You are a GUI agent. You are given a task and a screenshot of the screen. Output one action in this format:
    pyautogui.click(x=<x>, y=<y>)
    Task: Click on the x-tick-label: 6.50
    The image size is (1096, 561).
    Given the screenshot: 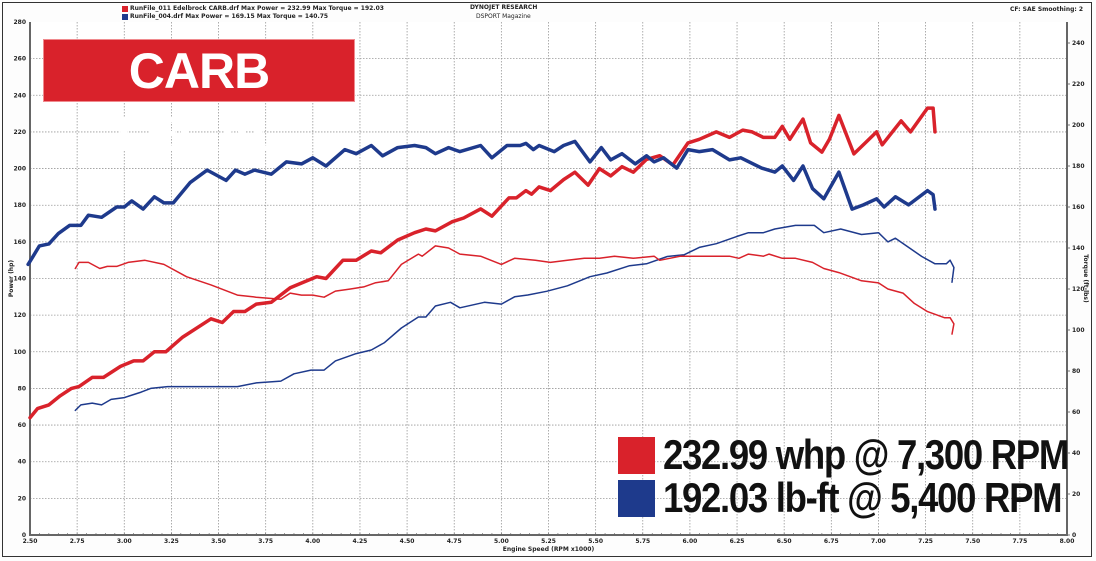 What is the action you would take?
    pyautogui.click(x=784, y=541)
    